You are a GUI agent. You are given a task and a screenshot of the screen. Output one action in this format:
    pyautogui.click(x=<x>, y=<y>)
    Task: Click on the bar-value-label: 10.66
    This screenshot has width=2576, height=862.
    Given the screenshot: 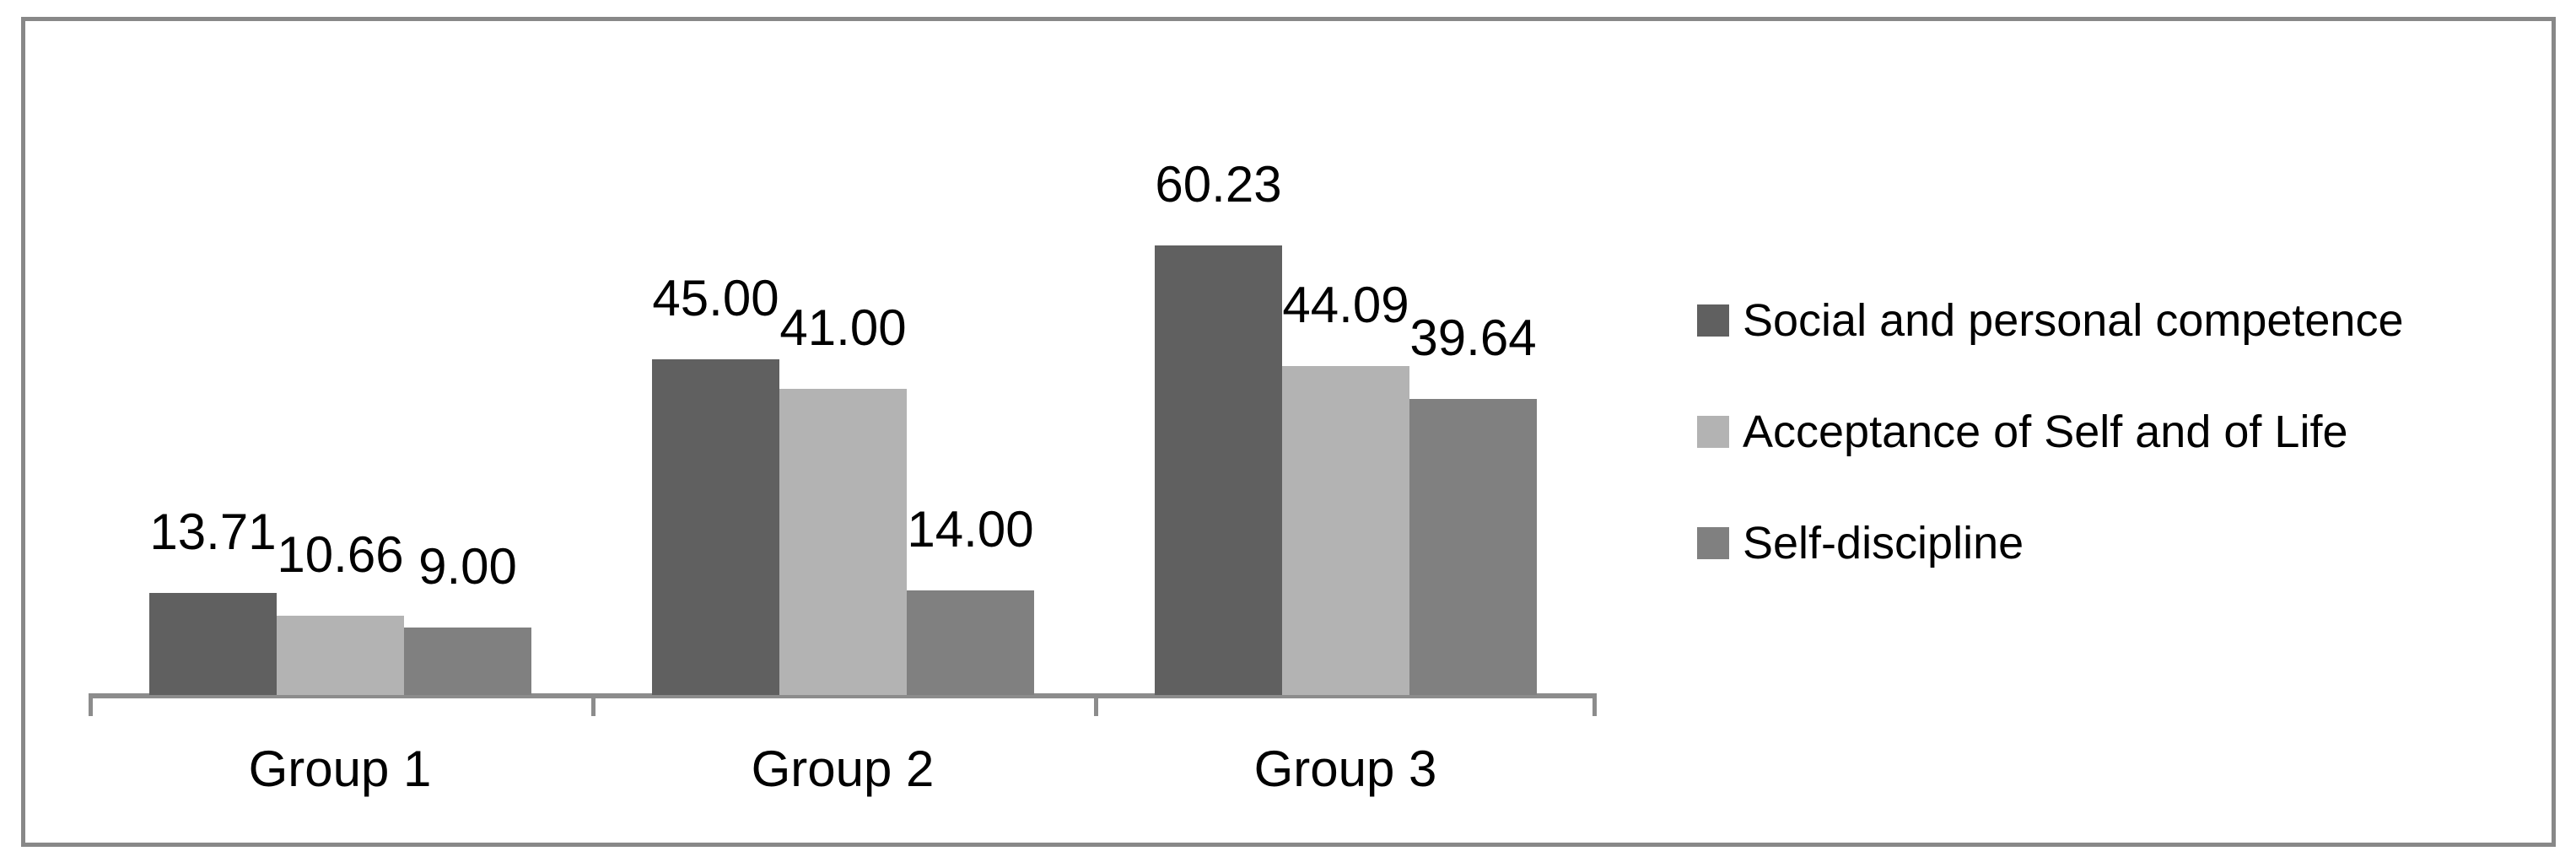 What is the action you would take?
    pyautogui.click(x=340, y=554)
    